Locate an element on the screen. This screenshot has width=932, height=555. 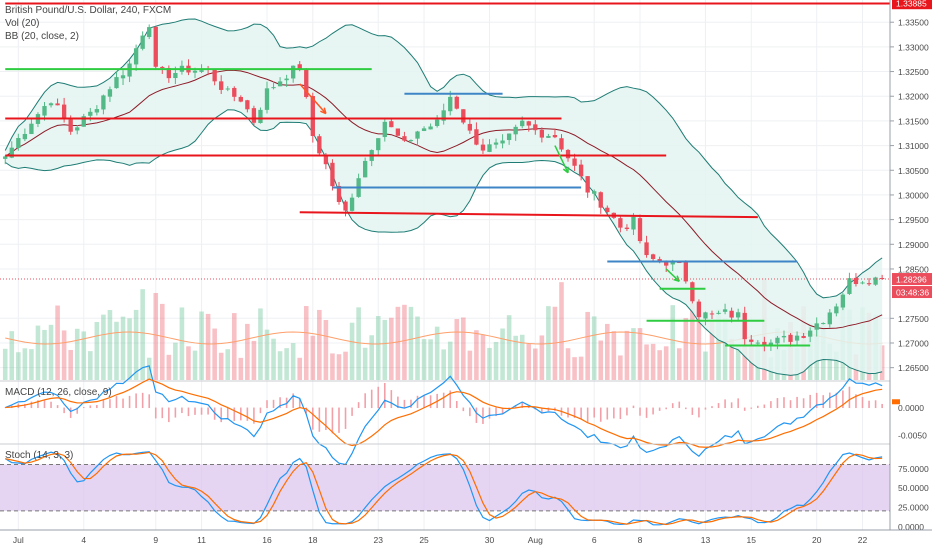
macd-signal-line is located at coordinates (444, 413).